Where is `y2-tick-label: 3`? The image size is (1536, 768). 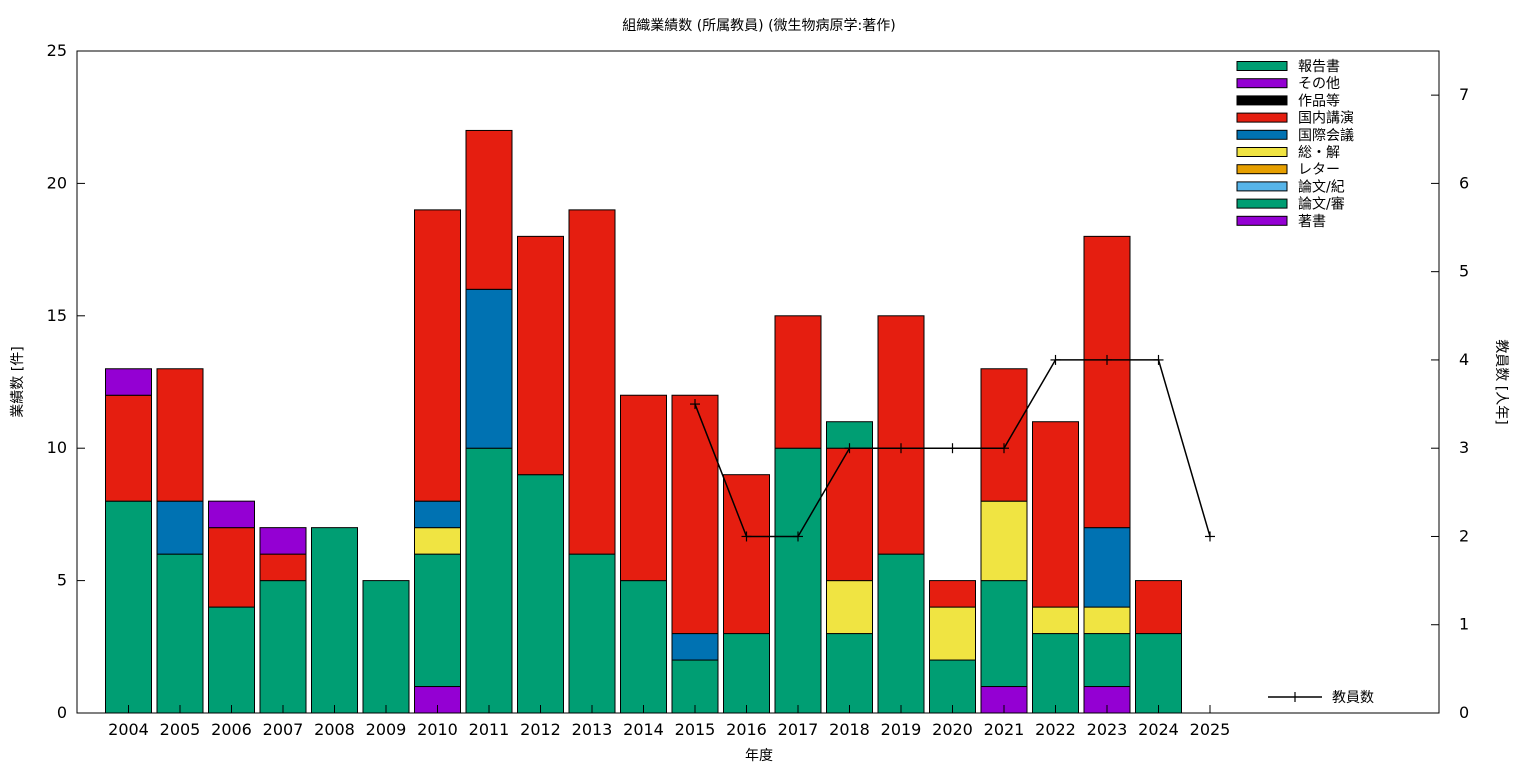 y2-tick-label: 3 is located at coordinates (1464, 447).